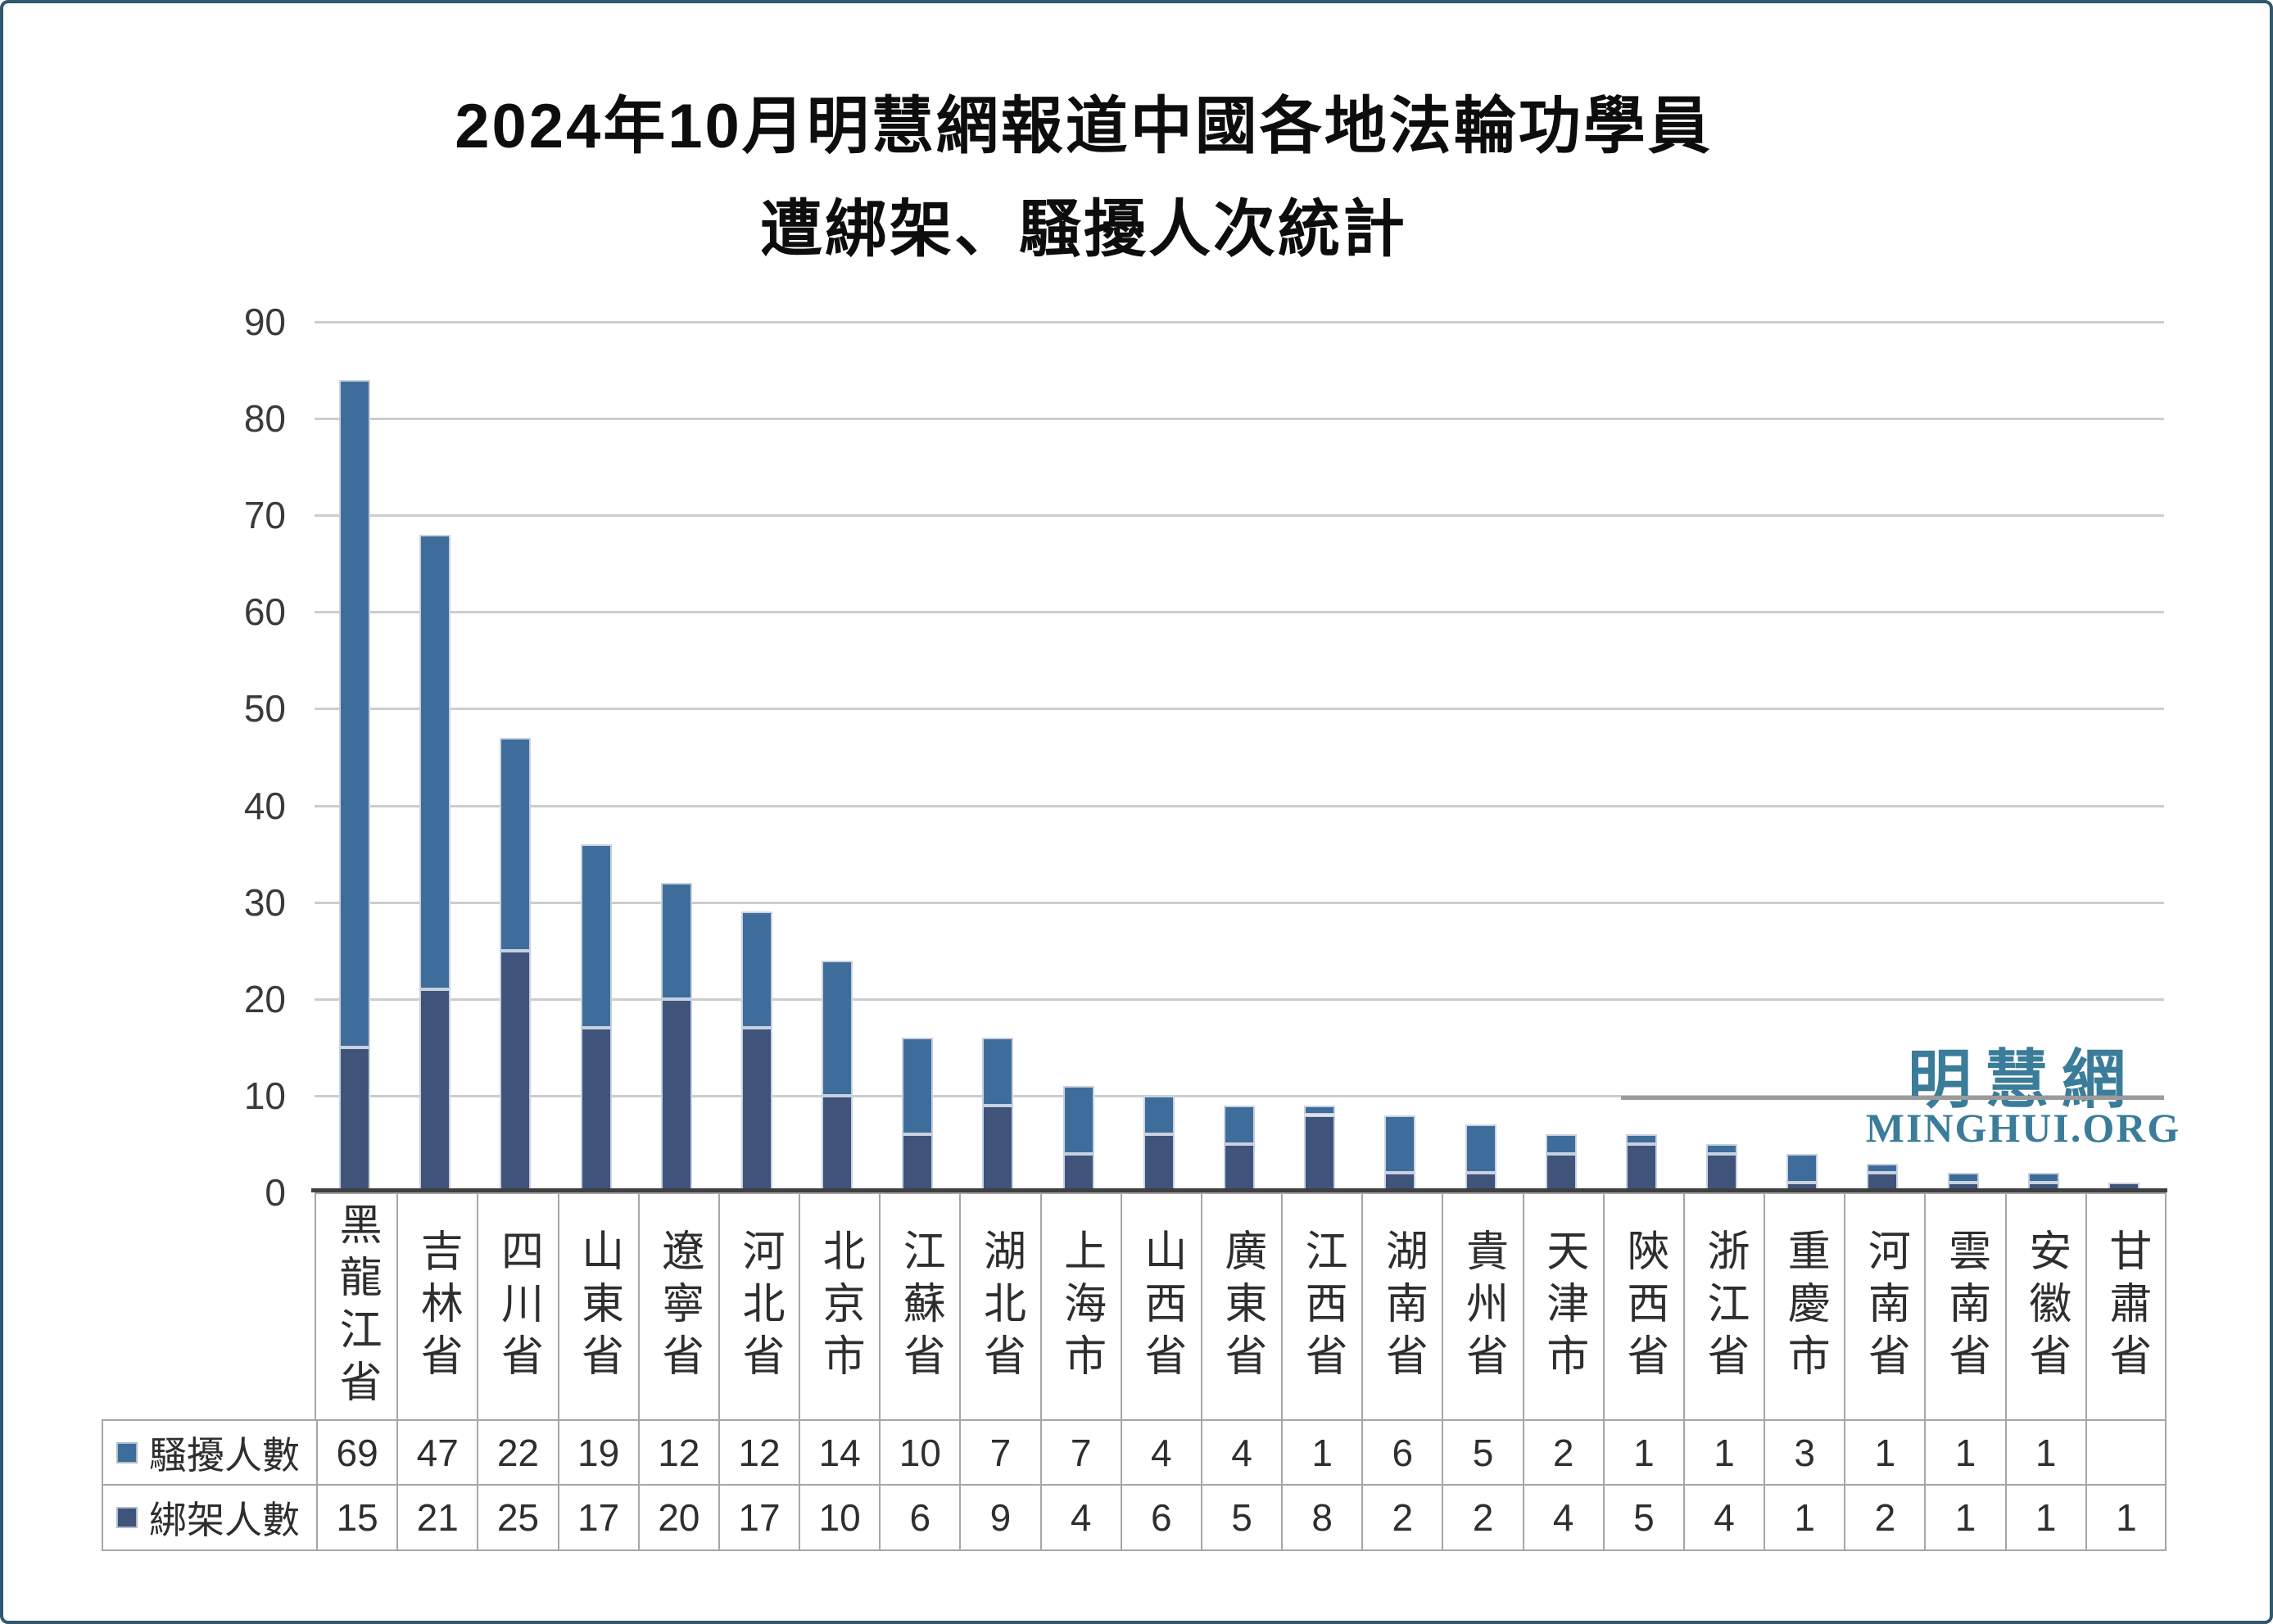 Image resolution: width=2273 pixels, height=1624 pixels. What do you see at coordinates (2125, 1452) in the screenshot?
I see `harassed-value-cell` at bounding box center [2125, 1452].